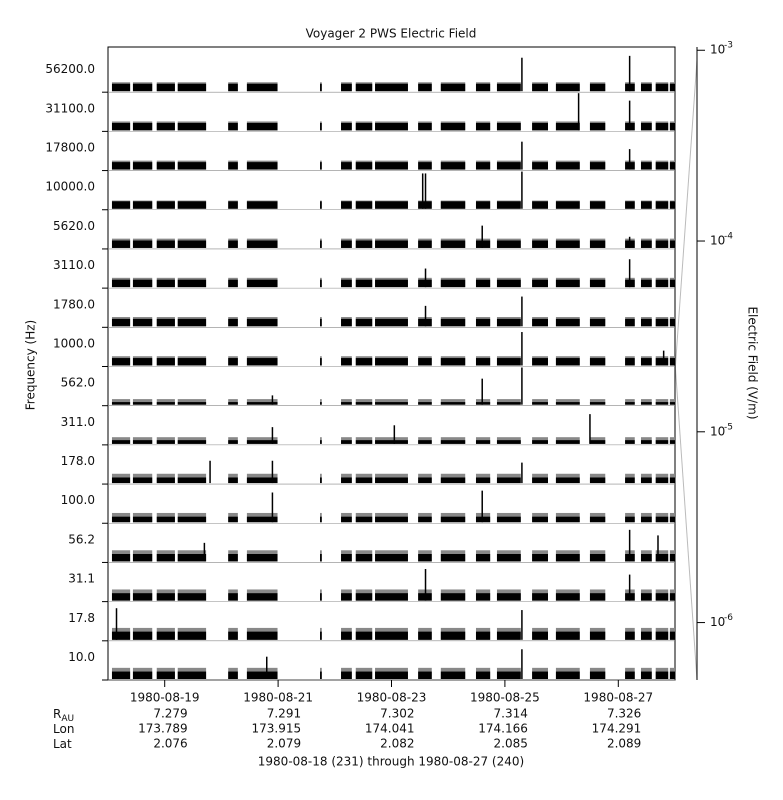  I want to click on x-tick-label: 1980-08-23, so click(392, 698).